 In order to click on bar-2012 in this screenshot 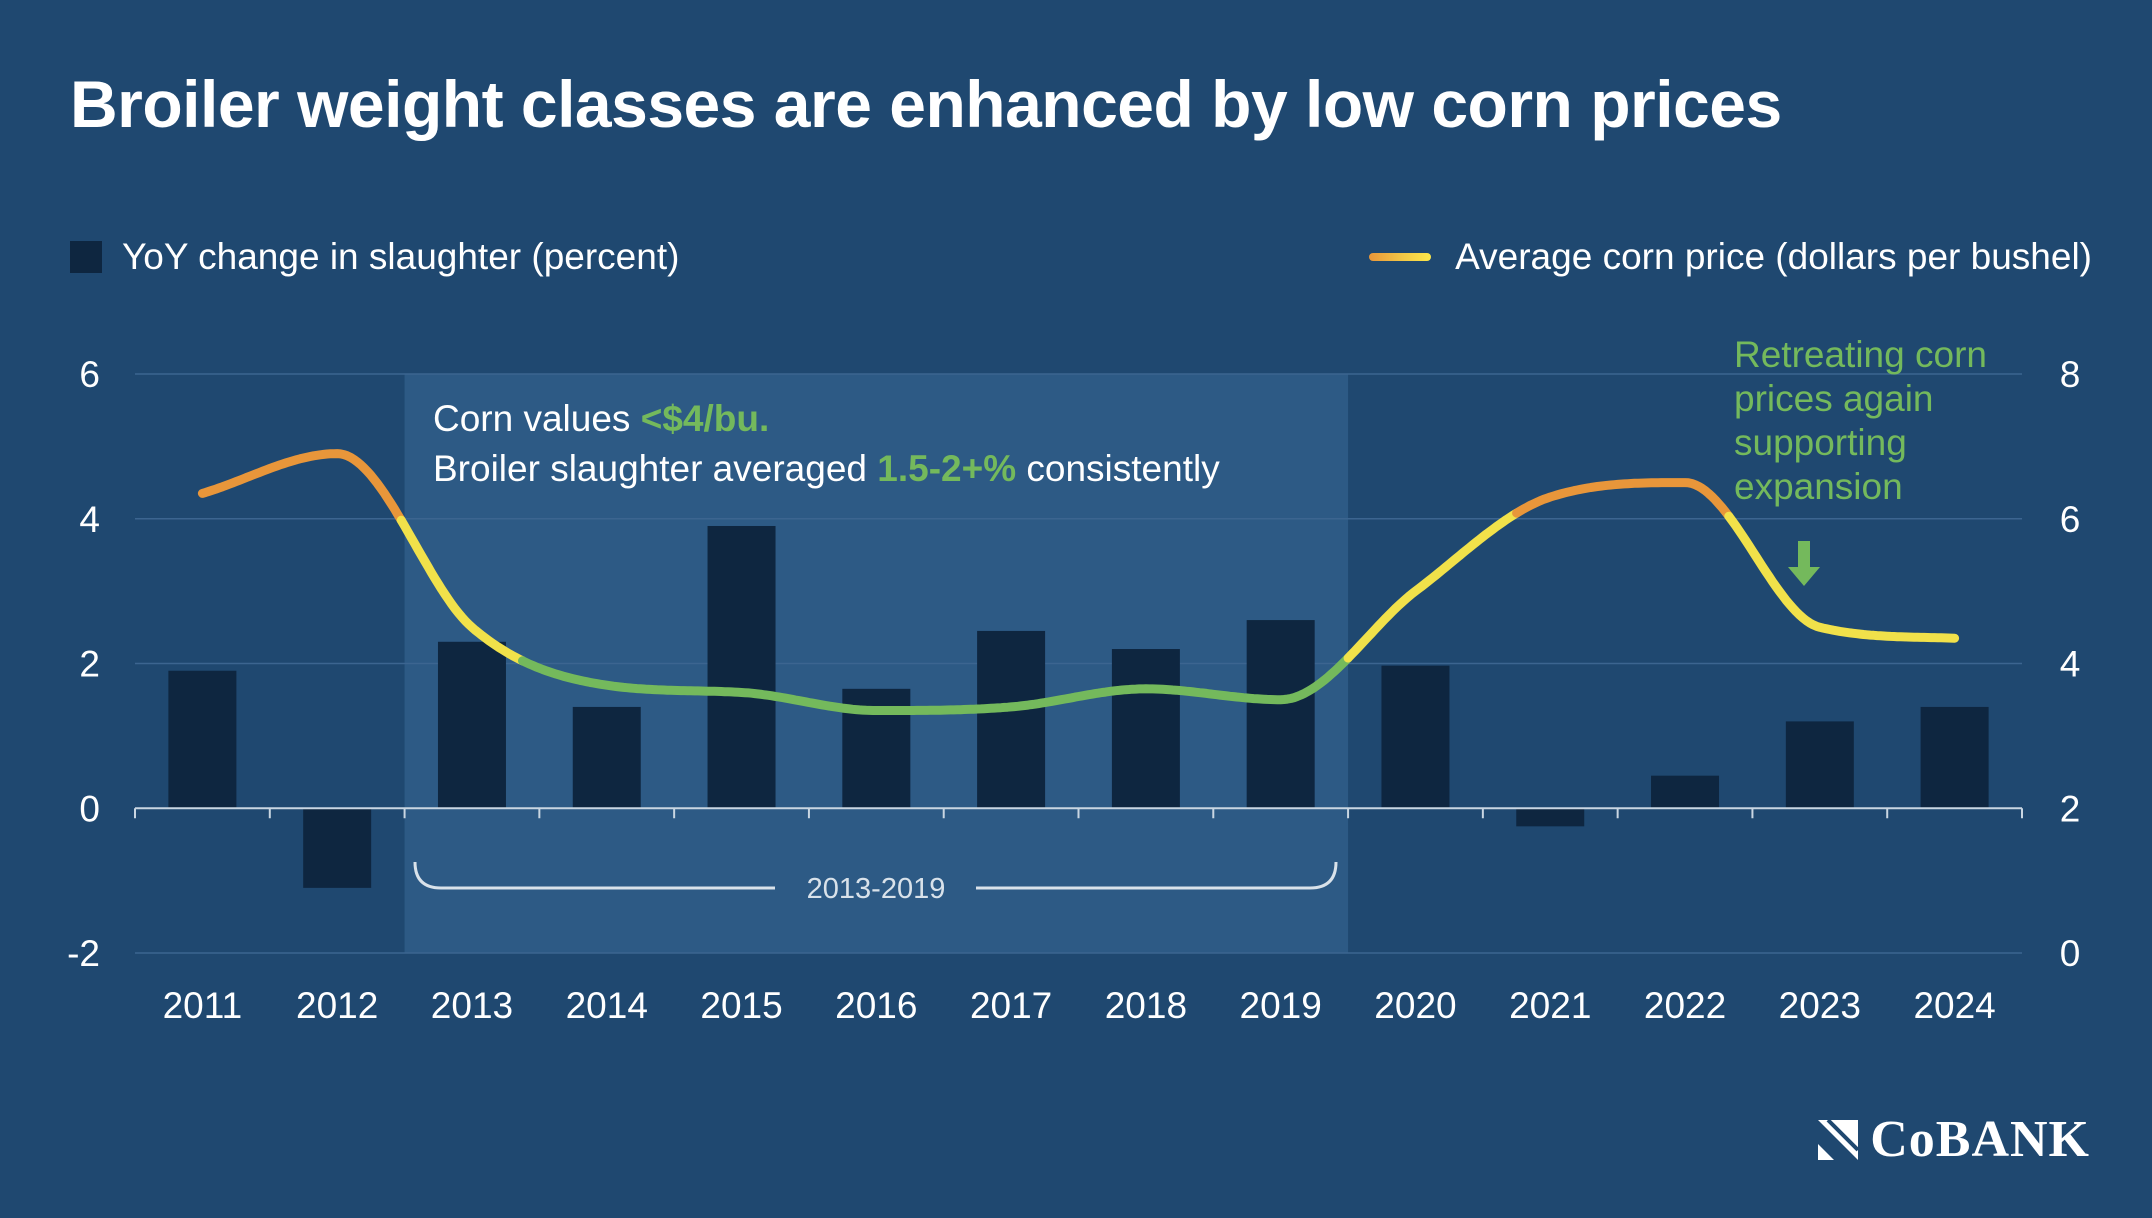, I will do `click(337, 848)`.